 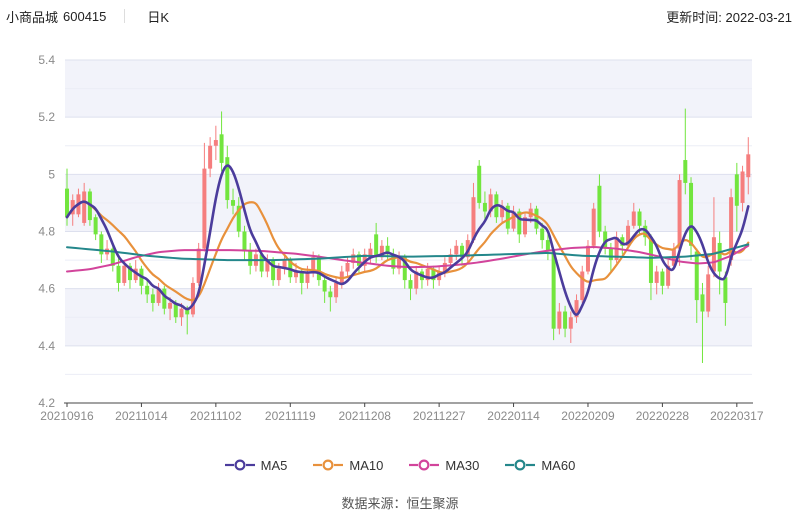 I want to click on svg-text: 20220114, so click(x=513, y=416).